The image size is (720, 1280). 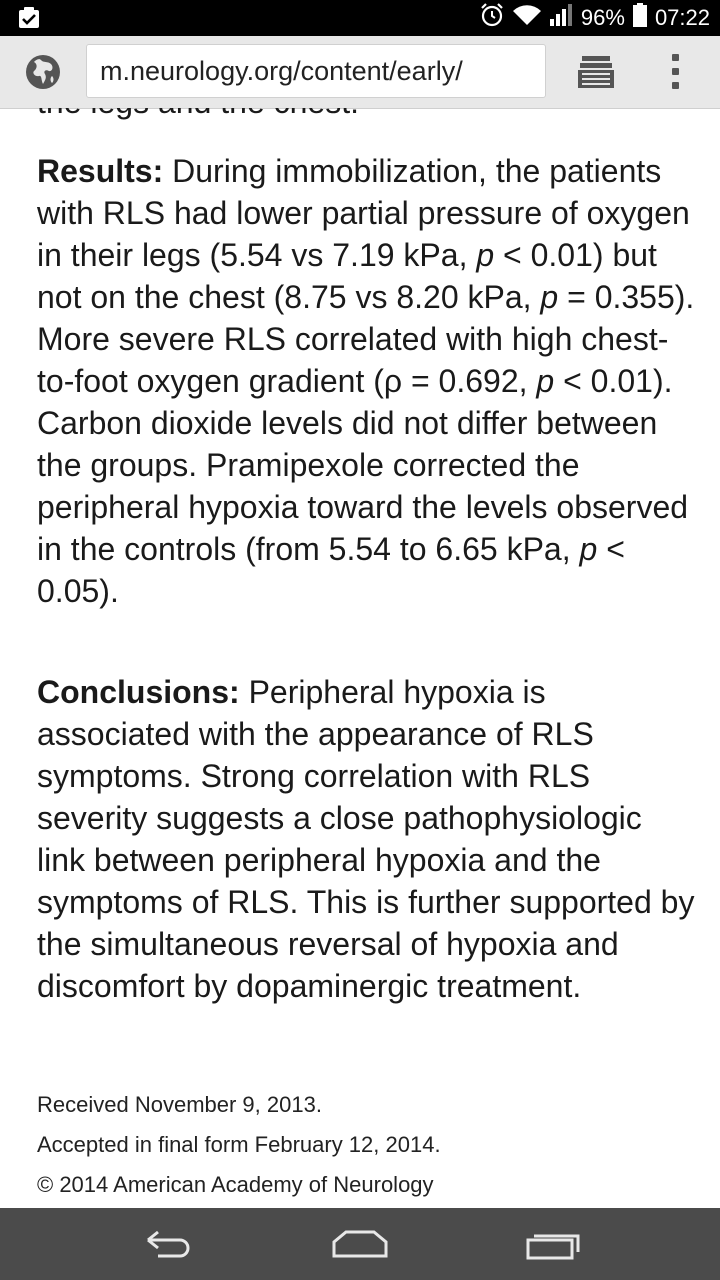 What do you see at coordinates (281, 71) in the screenshot?
I see `url-text: m.neurology.org/content/early/` at bounding box center [281, 71].